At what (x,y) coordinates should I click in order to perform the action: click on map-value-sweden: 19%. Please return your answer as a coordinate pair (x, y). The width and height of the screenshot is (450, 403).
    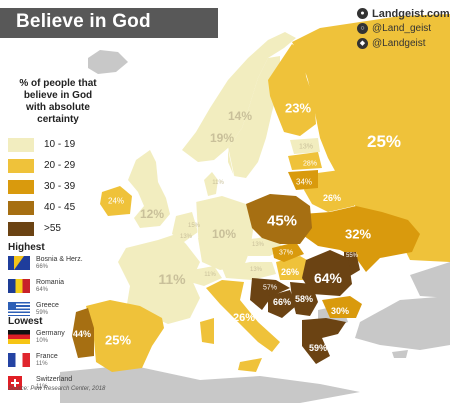
    Looking at the image, I should click on (222, 138).